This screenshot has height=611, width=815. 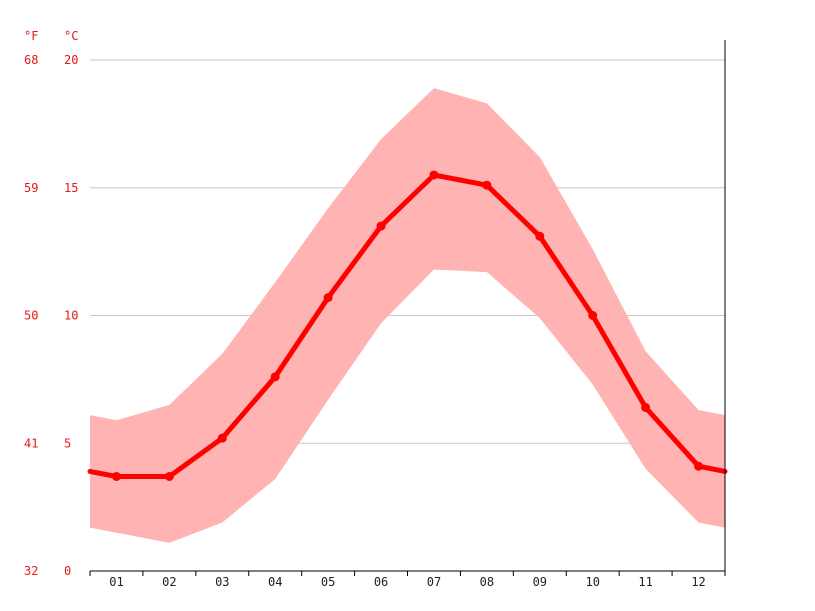 What do you see at coordinates (407, 582) in the screenshot?
I see `x-axis-labels: 01 02 03 04 05 06 07 08 09 10 11 12` at bounding box center [407, 582].